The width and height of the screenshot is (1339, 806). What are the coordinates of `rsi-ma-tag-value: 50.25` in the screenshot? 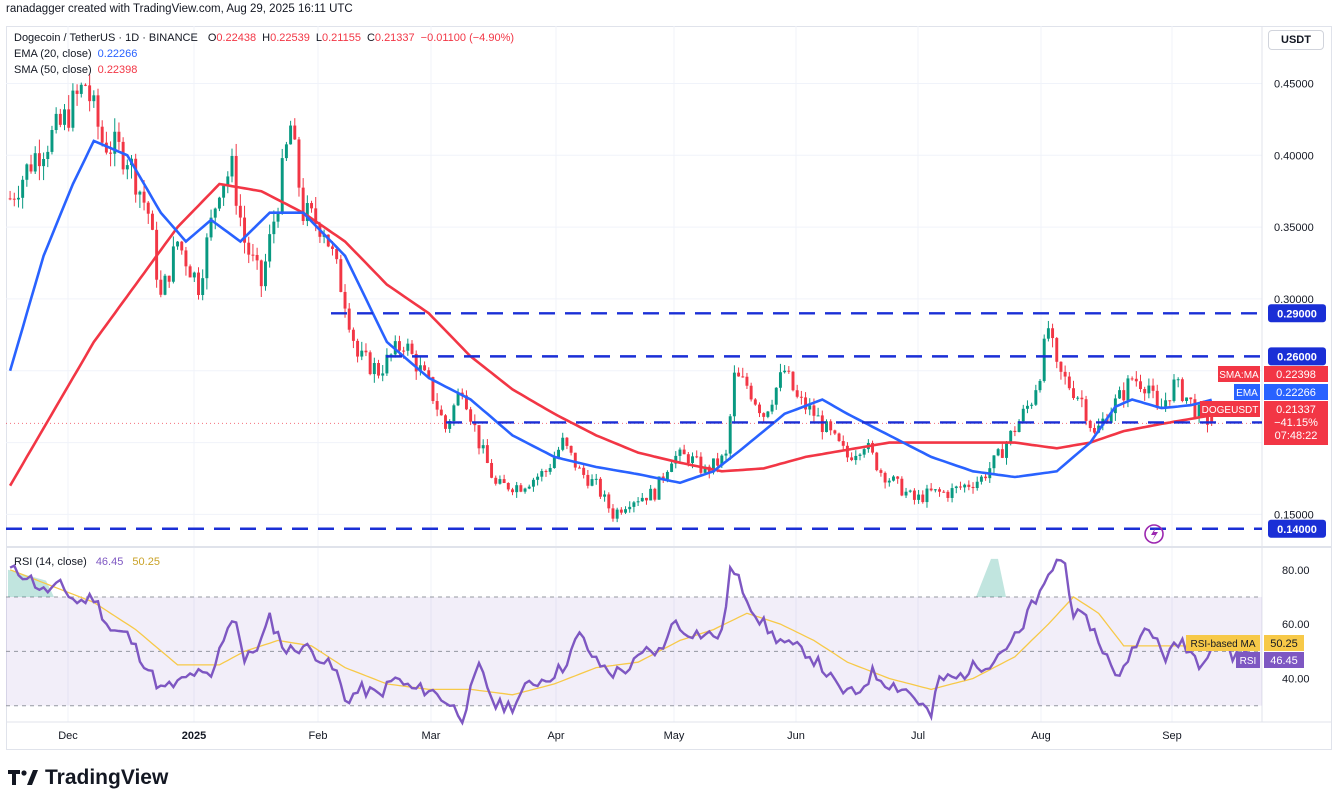 It's located at (1284, 644).